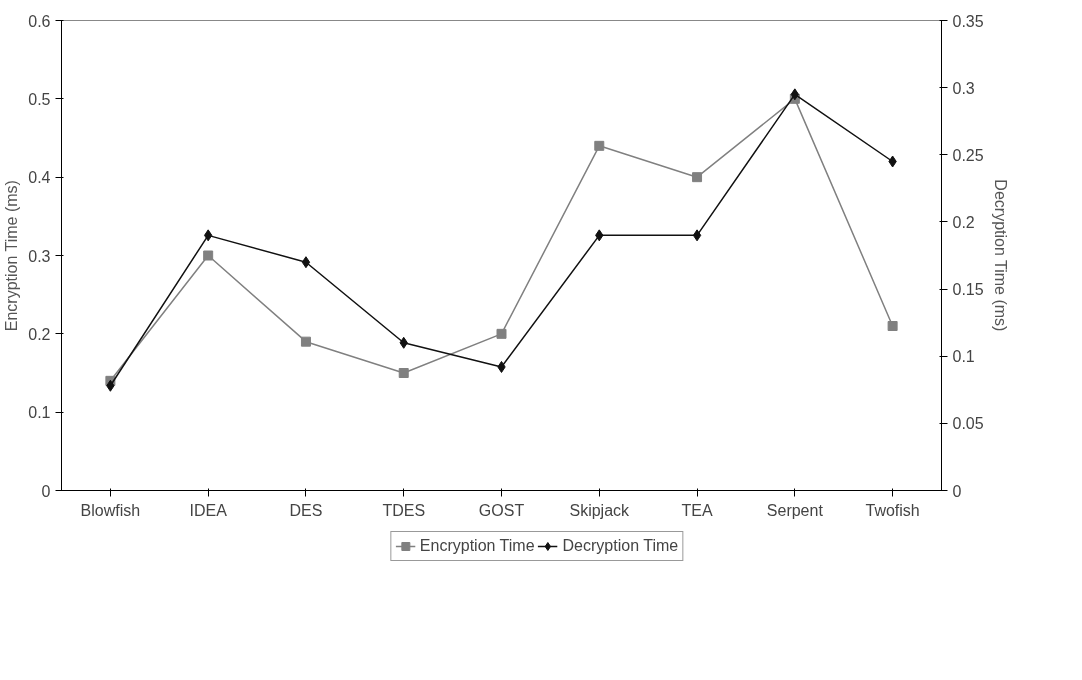 This screenshot has width=1082, height=680. I want to click on x-tick-label: Twofish, so click(892, 510).